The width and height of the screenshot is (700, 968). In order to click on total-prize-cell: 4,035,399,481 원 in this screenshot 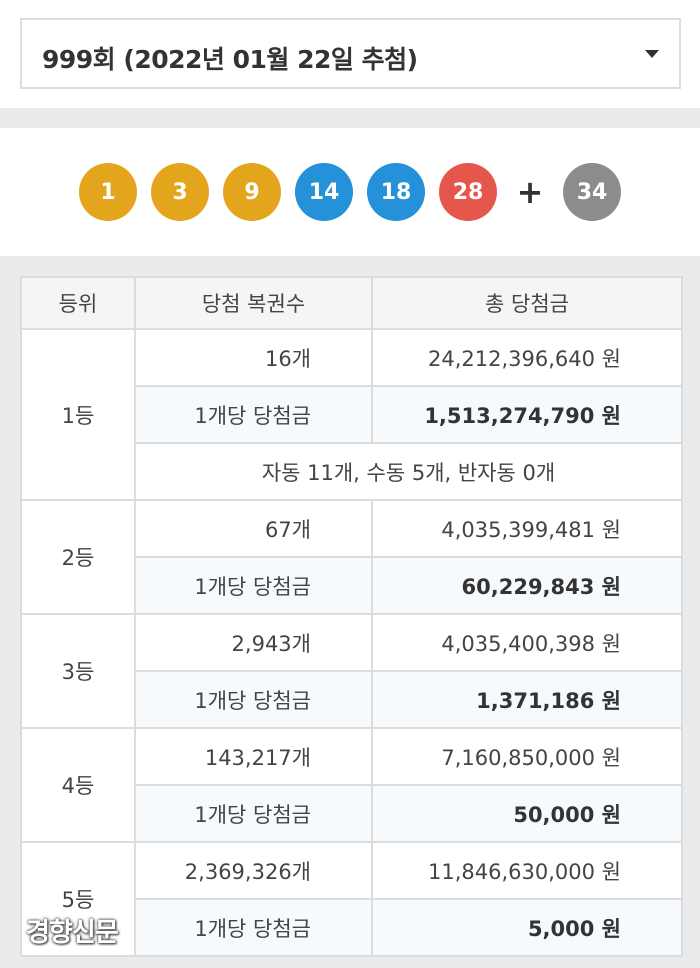, I will do `click(527, 528)`.